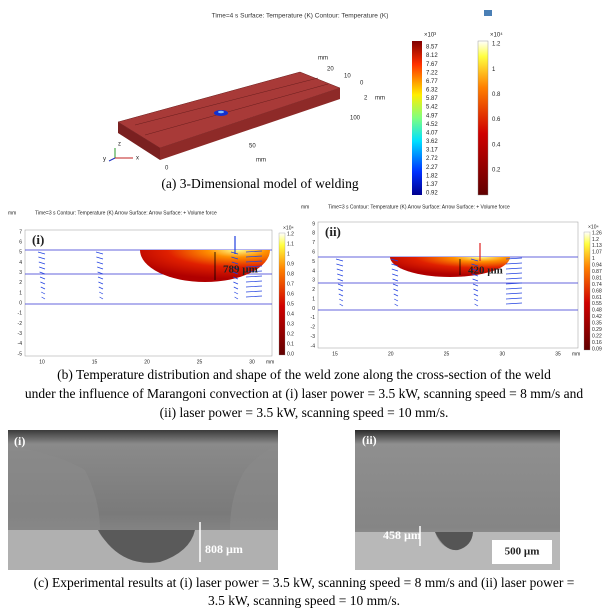 The image size is (608, 612). Describe the element at coordinates (355, 119) in the screenshot. I see `axis-label: 100` at that location.